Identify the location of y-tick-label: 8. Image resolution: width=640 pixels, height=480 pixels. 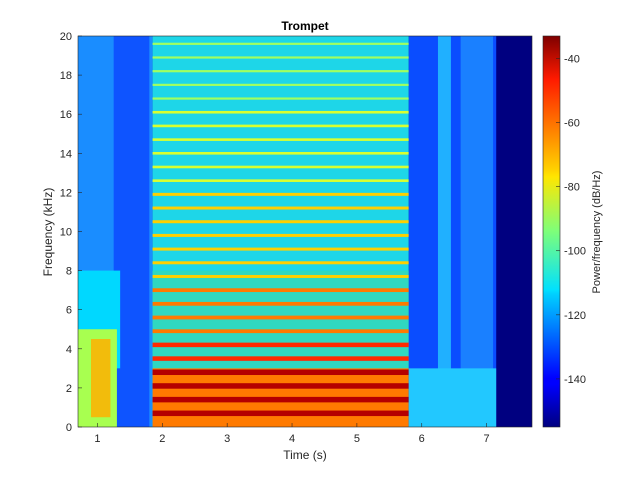
(69, 272).